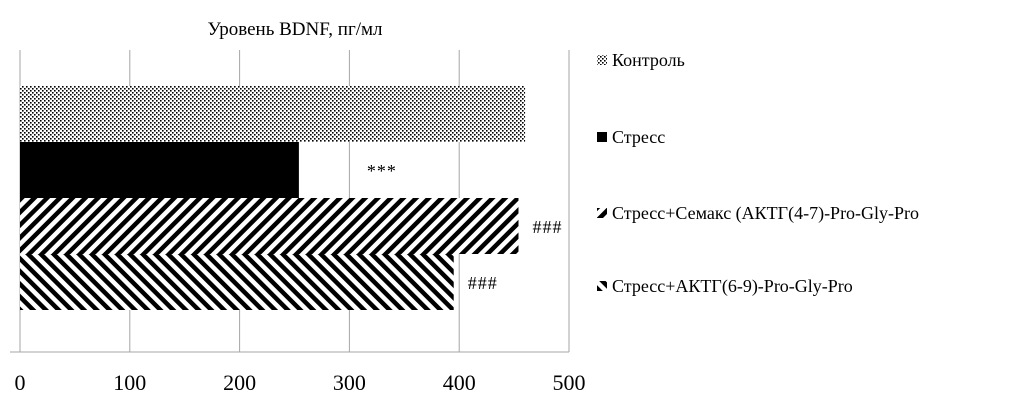 This screenshot has height=396, width=1011. Describe the element at coordinates (295, 29) in the screenshot. I see `chart-title: Уровень BDNF, пг/мл` at that location.